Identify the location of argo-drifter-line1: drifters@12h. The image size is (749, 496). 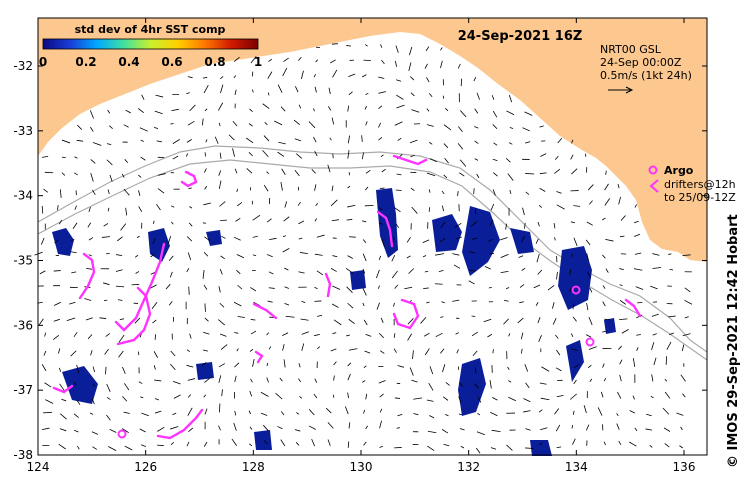
(700, 184).